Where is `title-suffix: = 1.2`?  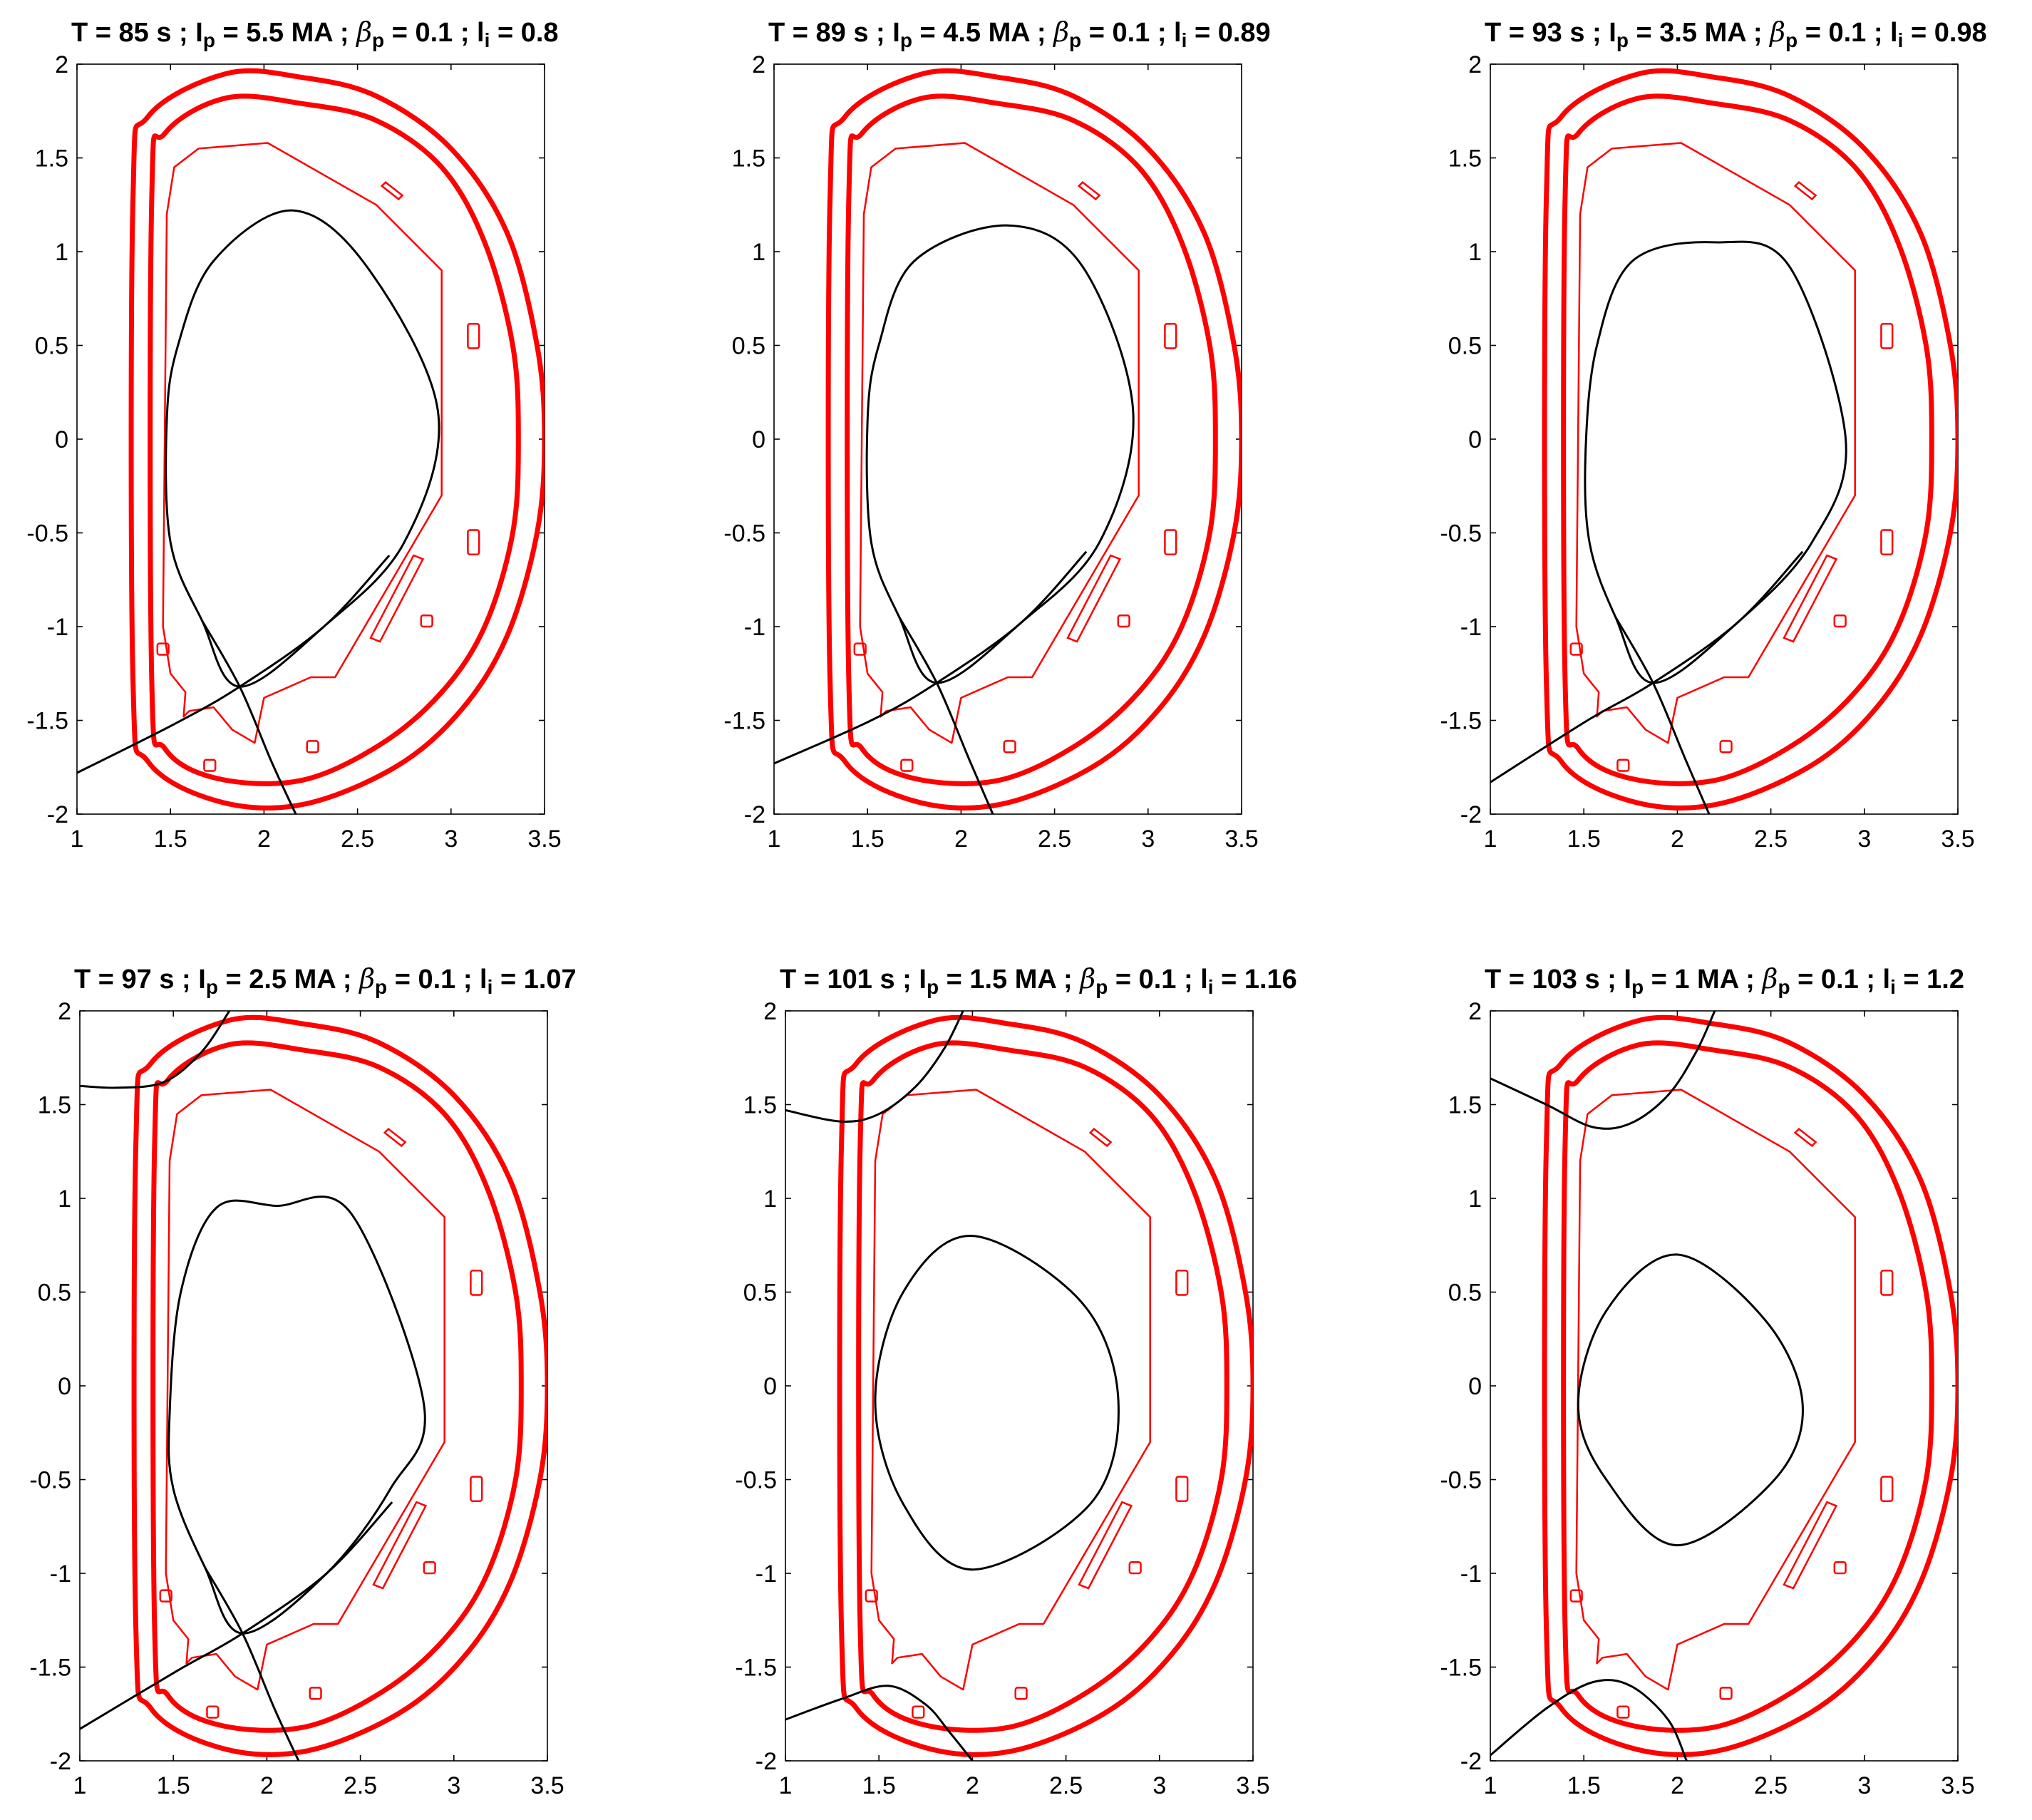 title-suffix: = 1.2 is located at coordinates (1930, 979).